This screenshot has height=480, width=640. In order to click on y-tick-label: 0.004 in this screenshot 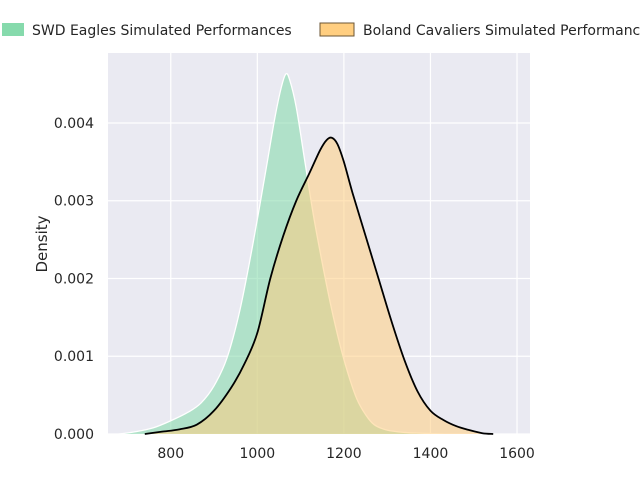, I will do `click(74, 124)`.